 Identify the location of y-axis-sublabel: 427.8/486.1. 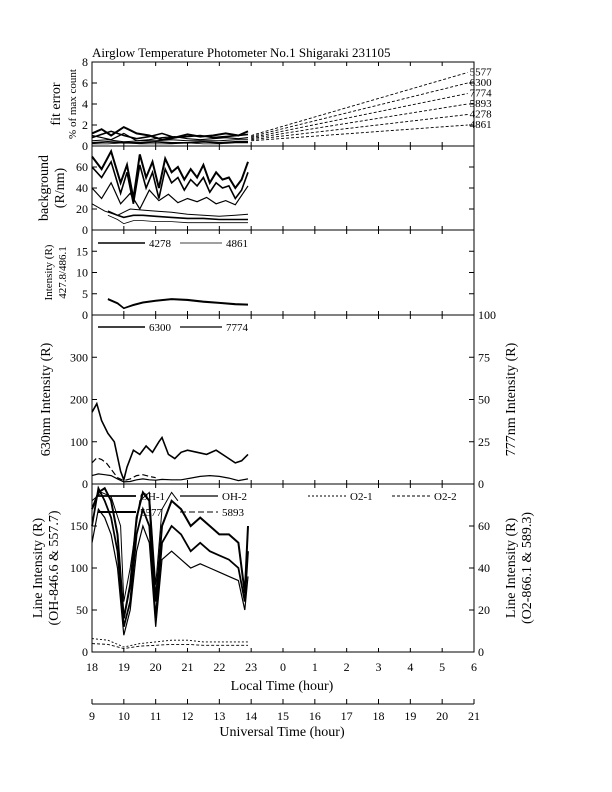
(63, 272).